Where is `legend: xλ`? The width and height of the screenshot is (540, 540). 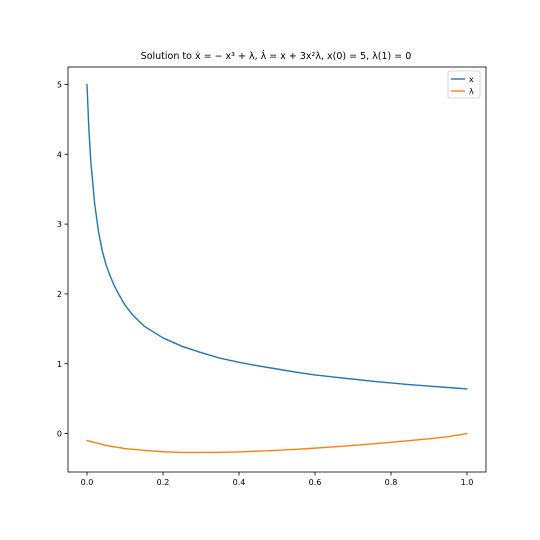 legend: xλ is located at coordinates (464, 84).